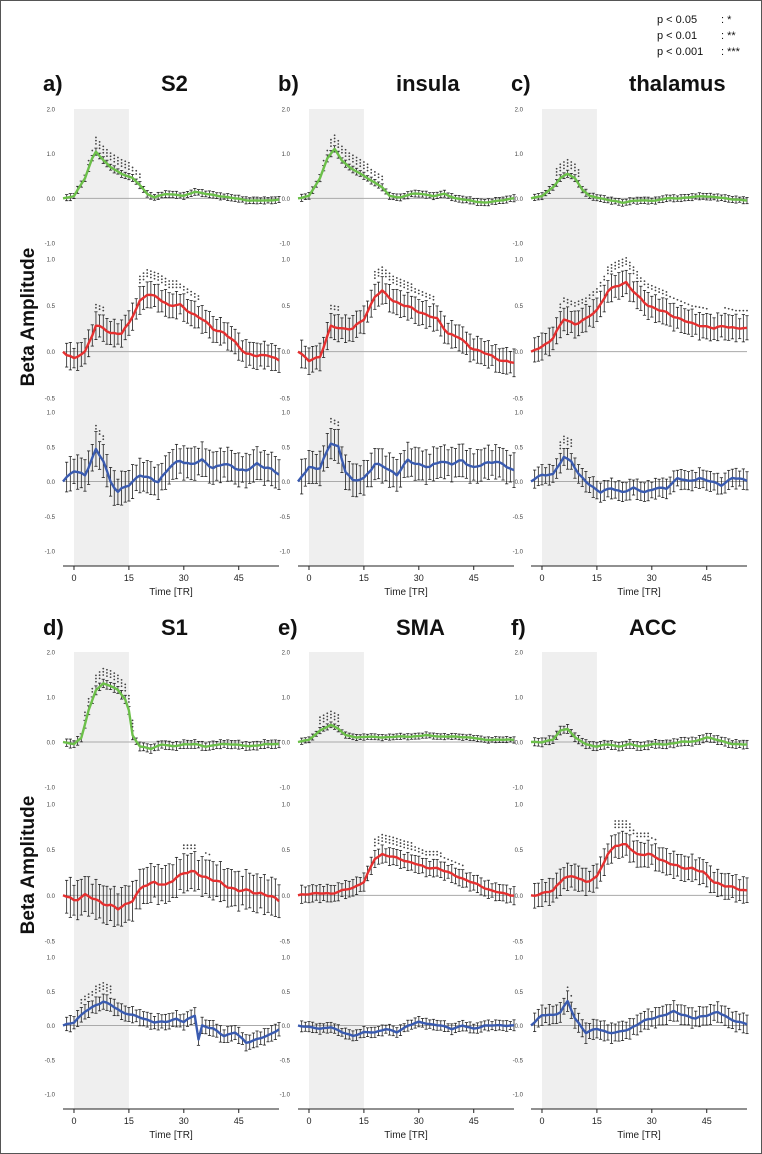 The image size is (762, 1154). I want to click on panel-letter: b), so click(288, 83).